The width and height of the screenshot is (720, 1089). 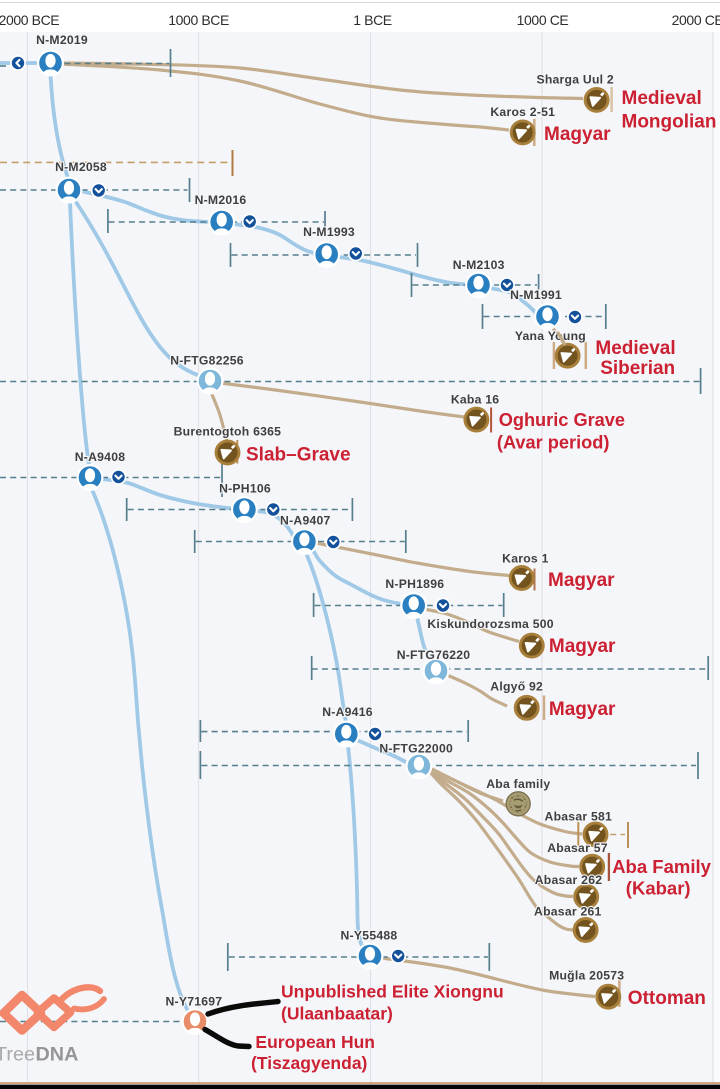 What do you see at coordinates (522, 112) in the screenshot?
I see `svg-text: Karos 2-51` at bounding box center [522, 112].